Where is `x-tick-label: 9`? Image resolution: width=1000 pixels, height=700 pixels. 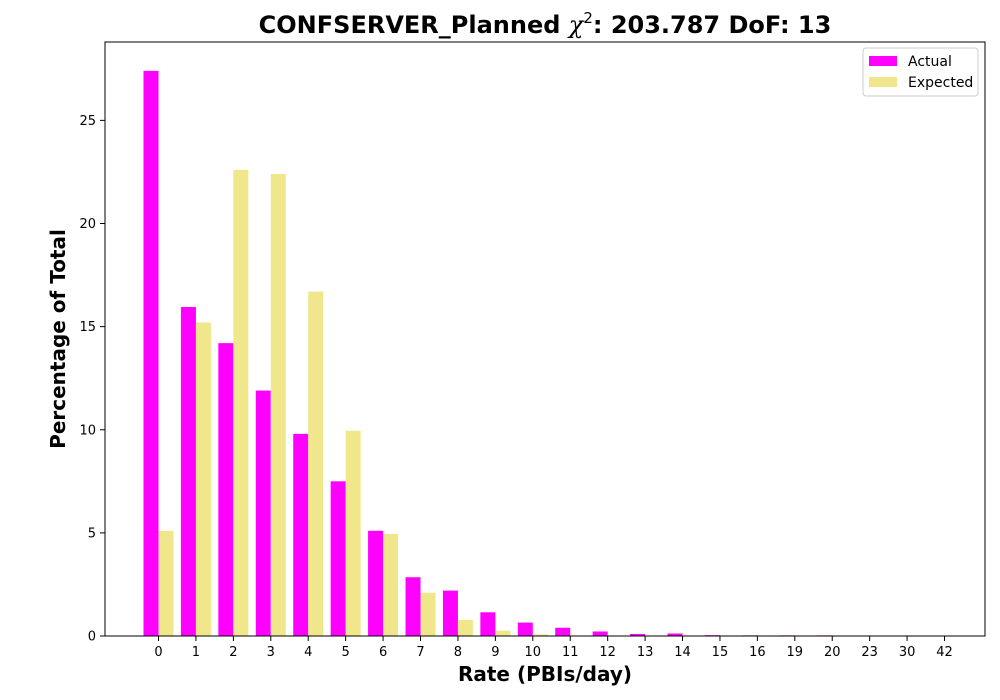
x-tick-label: 9 is located at coordinates (495, 652).